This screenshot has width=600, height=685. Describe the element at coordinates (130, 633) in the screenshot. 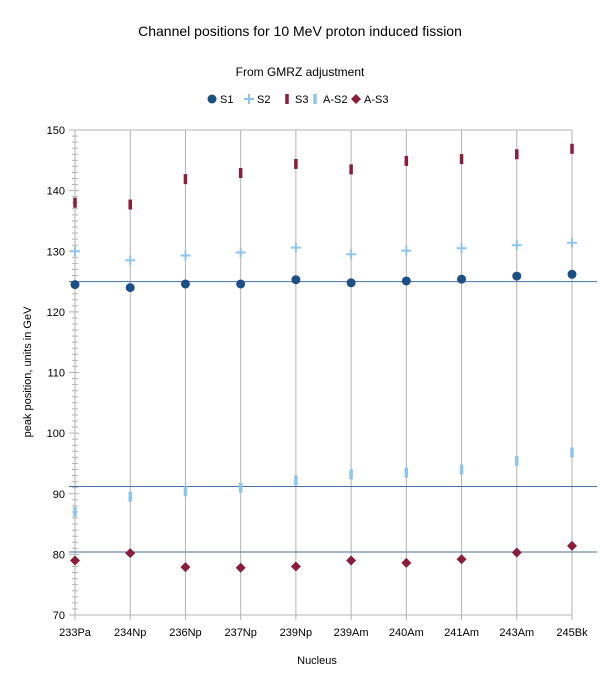

I see `x-tick-label: 234Np` at that location.